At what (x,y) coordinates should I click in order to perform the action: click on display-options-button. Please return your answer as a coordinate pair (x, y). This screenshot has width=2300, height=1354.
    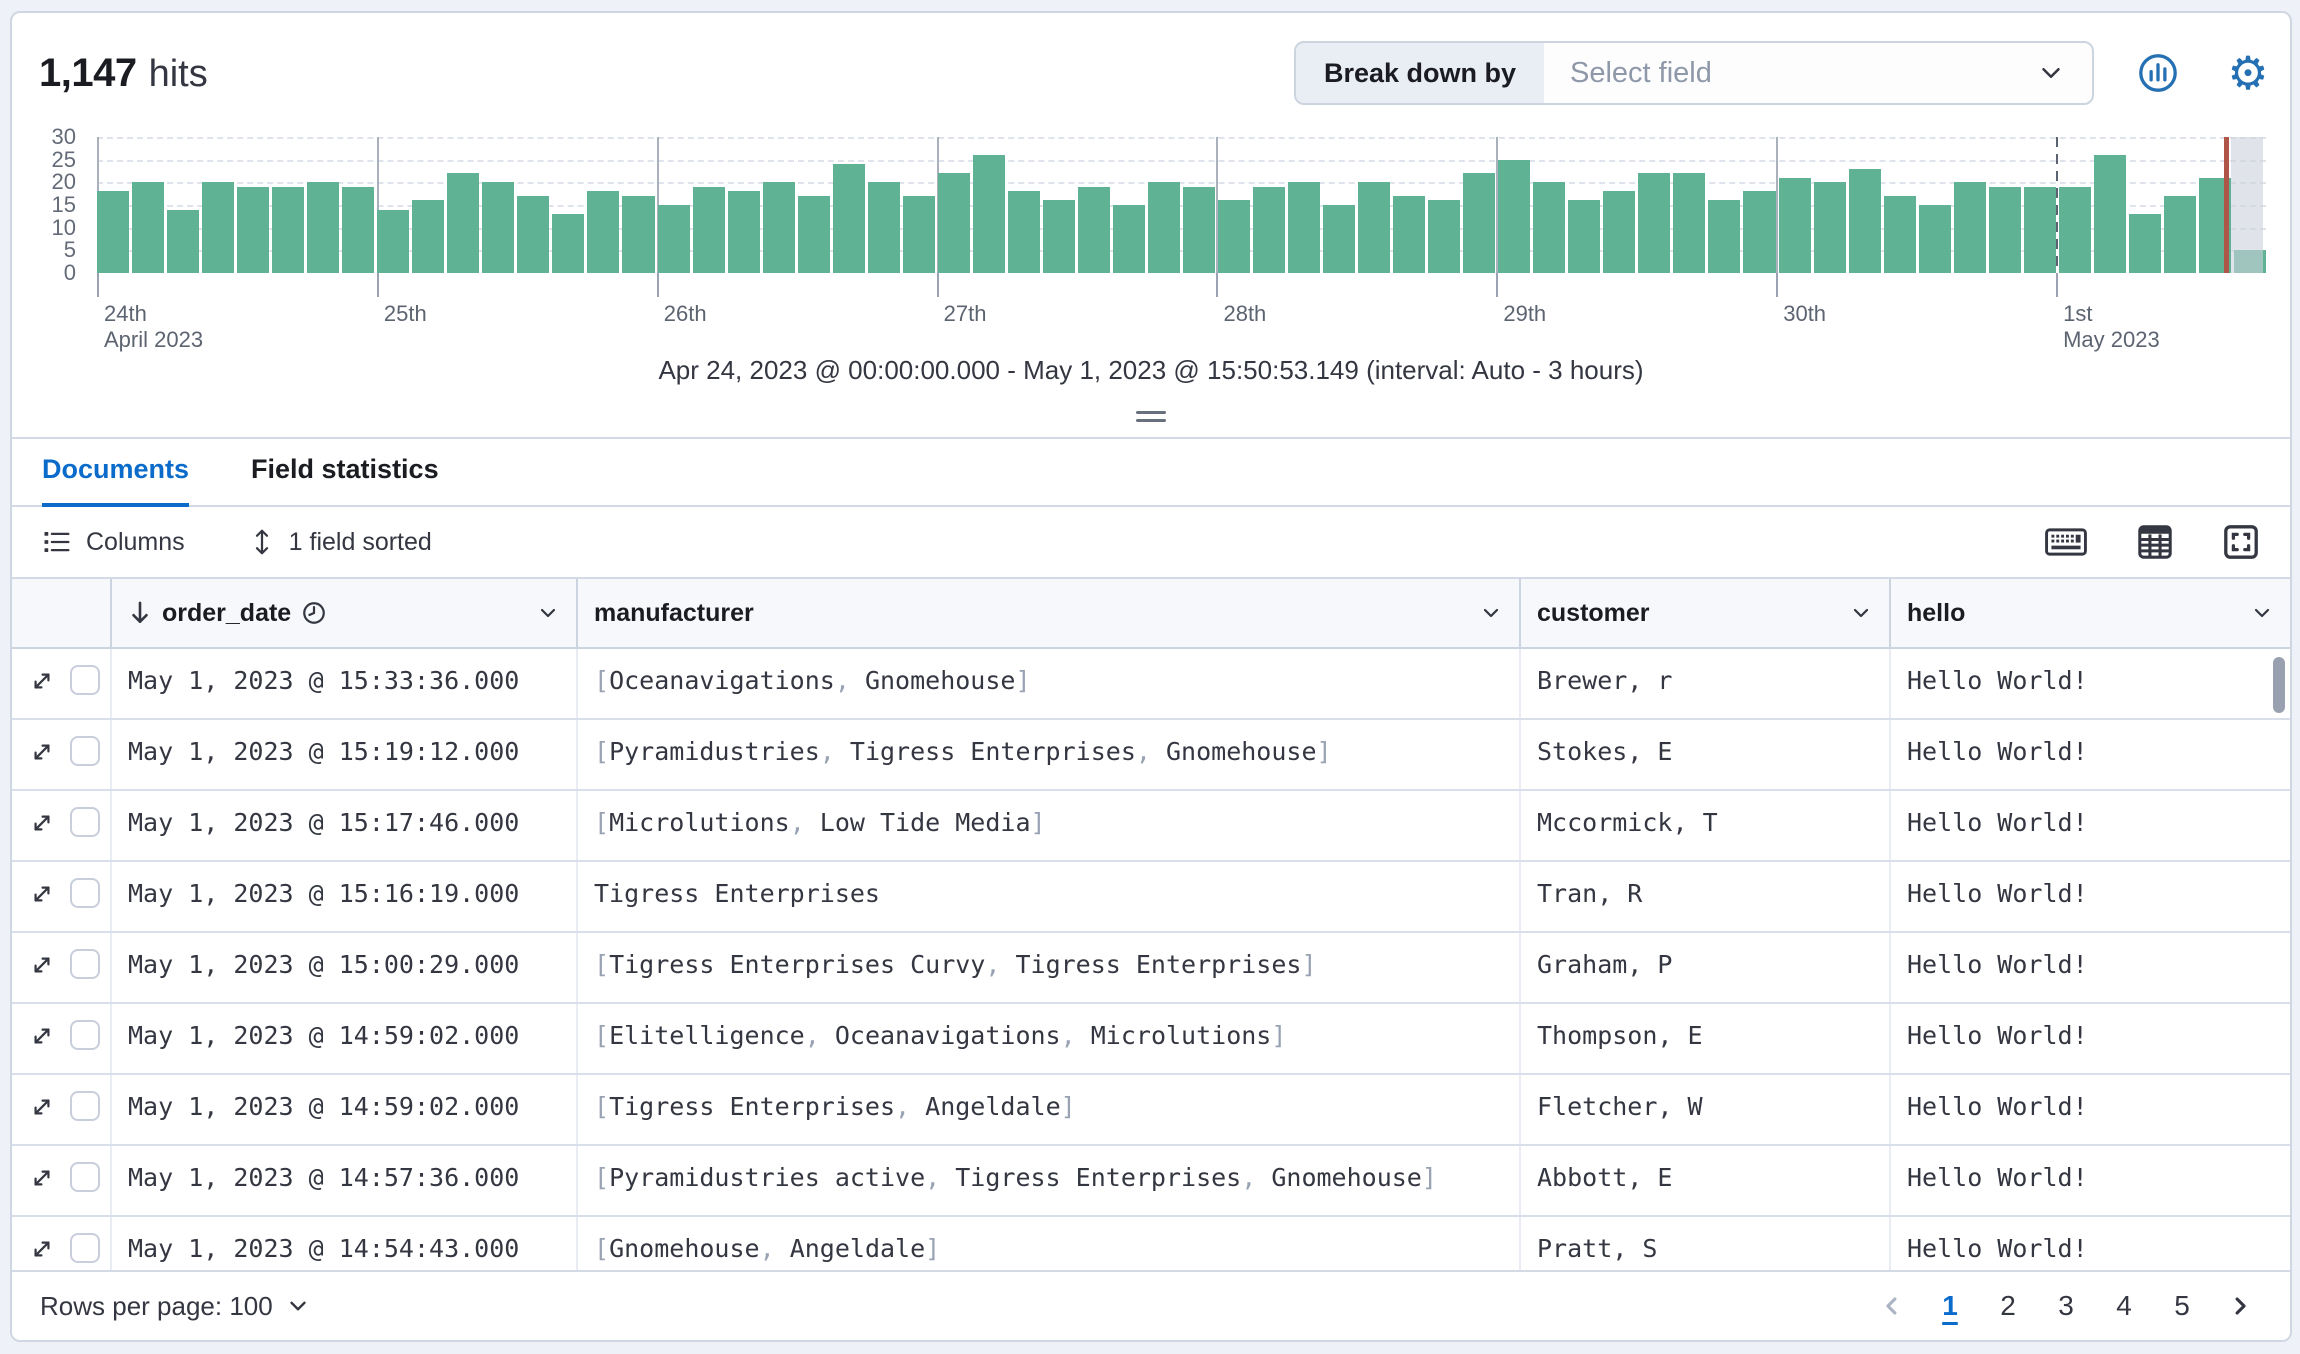
    Looking at the image, I should click on (2155, 542).